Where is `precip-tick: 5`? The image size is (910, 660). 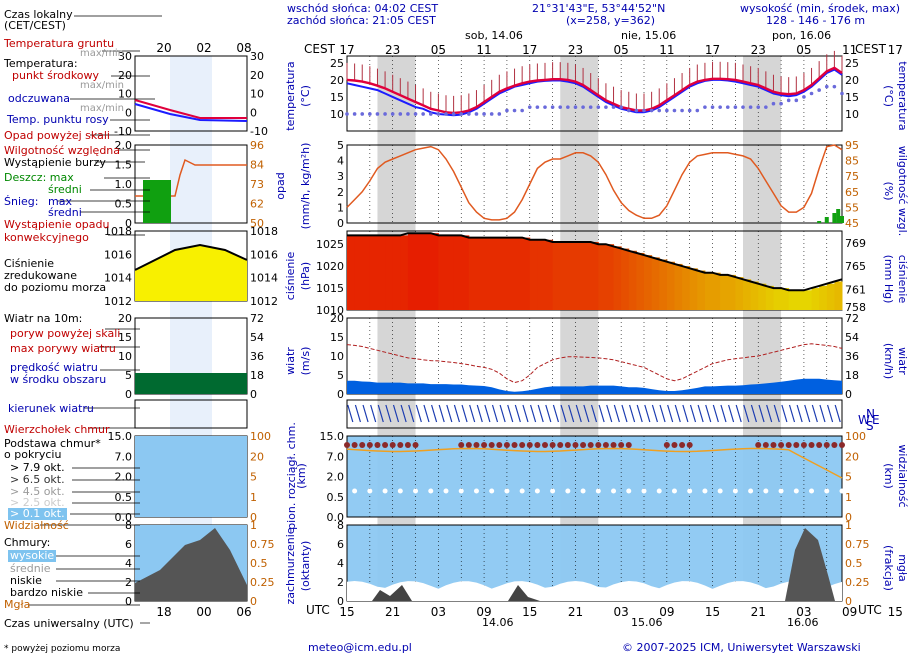 precip-tick: 5 is located at coordinates (340, 145).